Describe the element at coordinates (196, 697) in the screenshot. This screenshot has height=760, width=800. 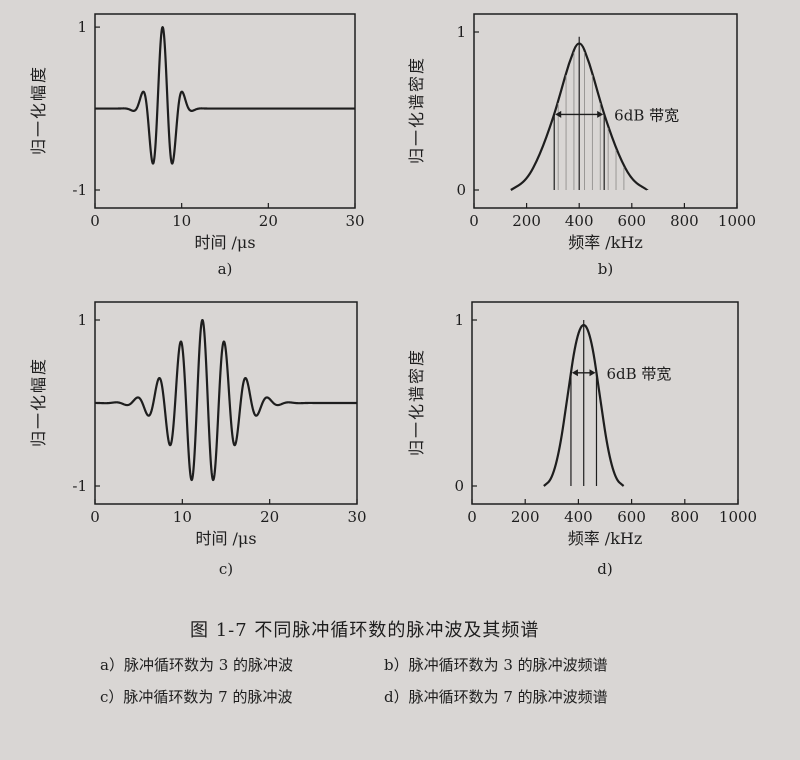
I see `caption-item-c: c）脉冲循环数为 7 的脉冲波` at that location.